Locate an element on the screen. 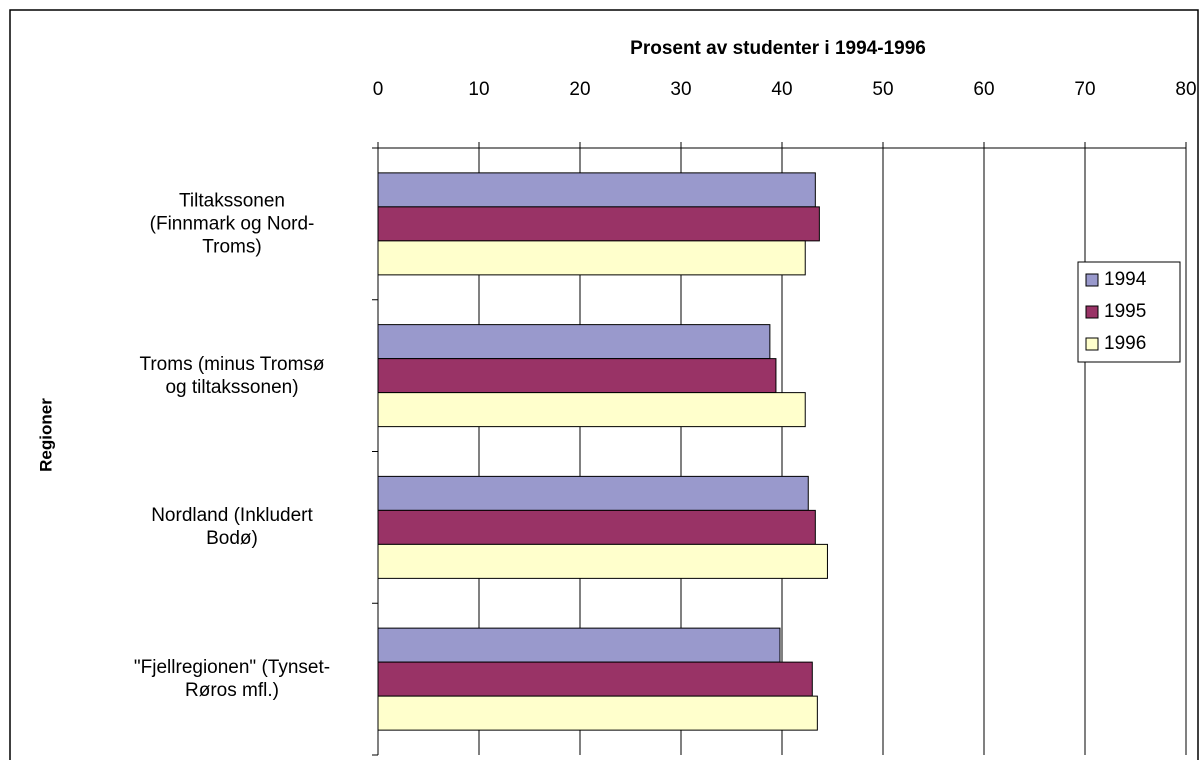 The height and width of the screenshot is (760, 1201). y-tick-label: "Fjellregionen" (Tynset- Røros mfl.) is located at coordinates (232, 679).